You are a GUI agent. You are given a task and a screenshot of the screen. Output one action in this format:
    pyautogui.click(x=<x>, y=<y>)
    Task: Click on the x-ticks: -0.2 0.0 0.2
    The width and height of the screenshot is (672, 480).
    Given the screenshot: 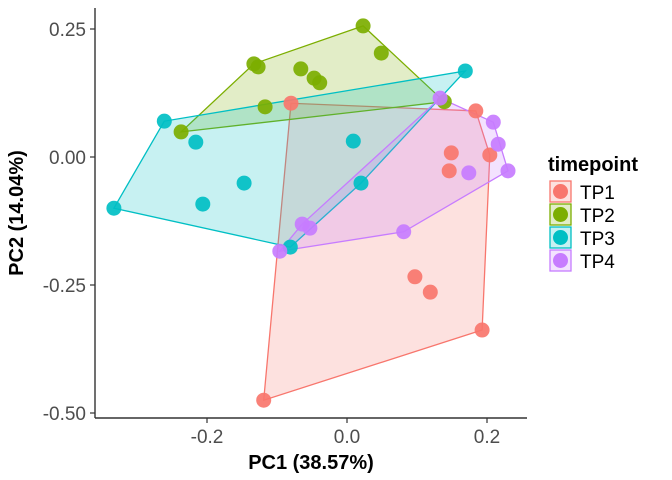 What is the action you would take?
    pyautogui.click(x=345, y=433)
    